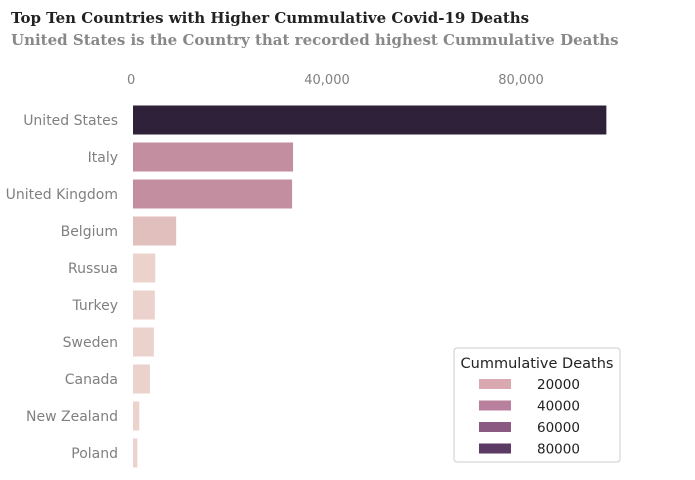 Image resolution: width=695 pixels, height=480 pixels. What do you see at coordinates (529, 417) in the screenshot?
I see `legend-entries: 20000 40000 60000 80000` at bounding box center [529, 417].